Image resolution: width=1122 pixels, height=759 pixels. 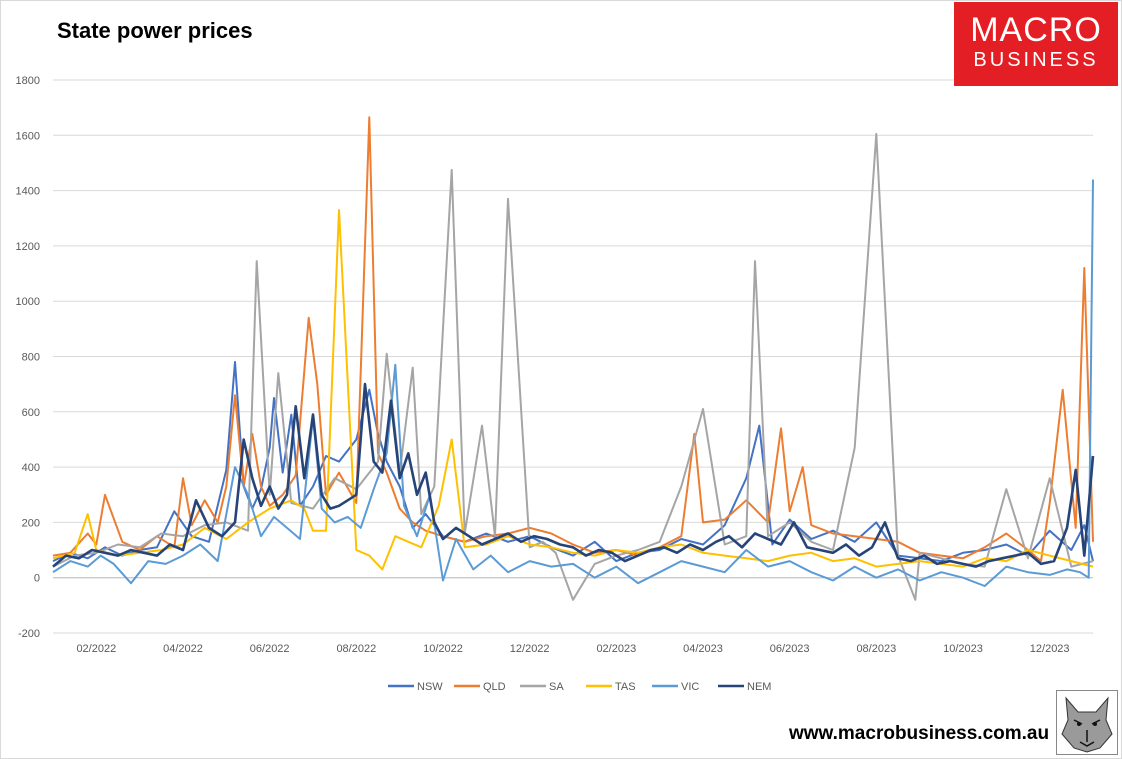 I want to click on legend-label-qld: QLD, so click(x=494, y=687).